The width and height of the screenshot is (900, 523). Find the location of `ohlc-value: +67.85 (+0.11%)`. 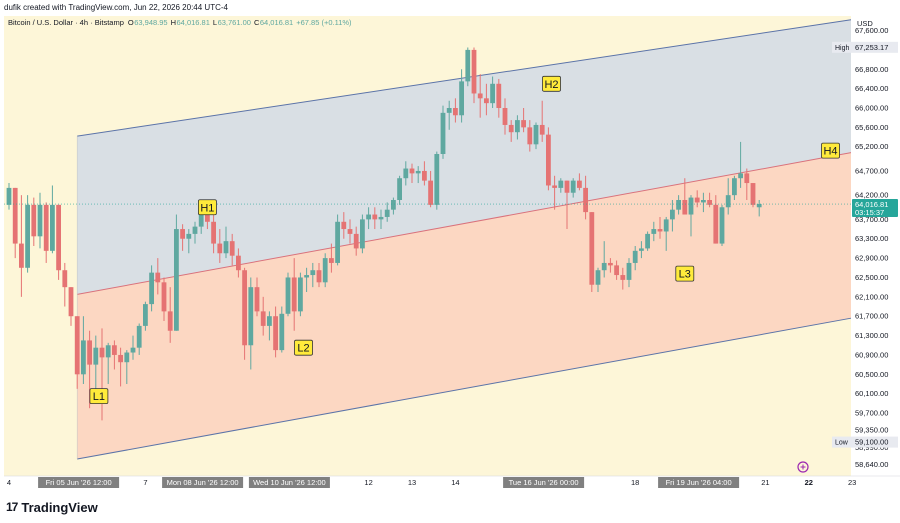

ohlc-value: +67.85 (+0.11%) is located at coordinates (324, 22).